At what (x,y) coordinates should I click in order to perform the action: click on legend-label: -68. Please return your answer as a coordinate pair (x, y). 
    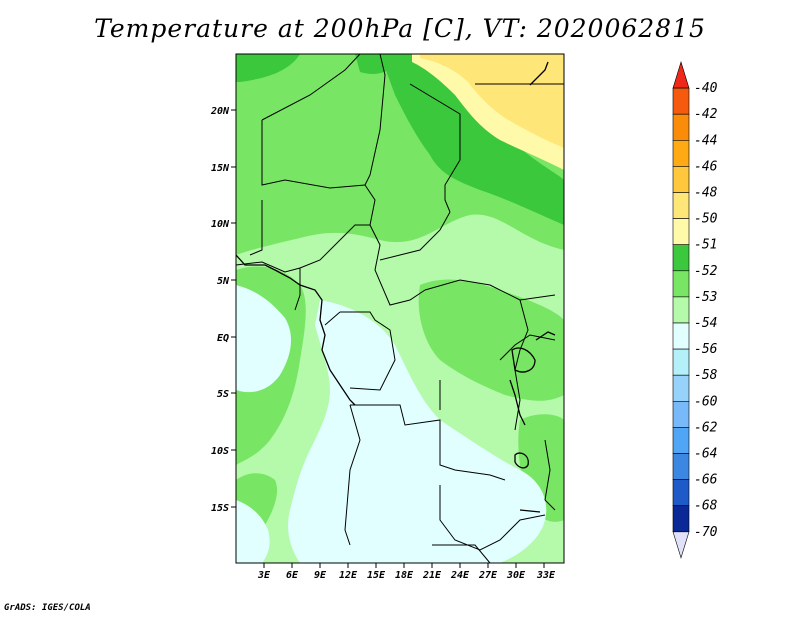
    Looking at the image, I should click on (706, 506).